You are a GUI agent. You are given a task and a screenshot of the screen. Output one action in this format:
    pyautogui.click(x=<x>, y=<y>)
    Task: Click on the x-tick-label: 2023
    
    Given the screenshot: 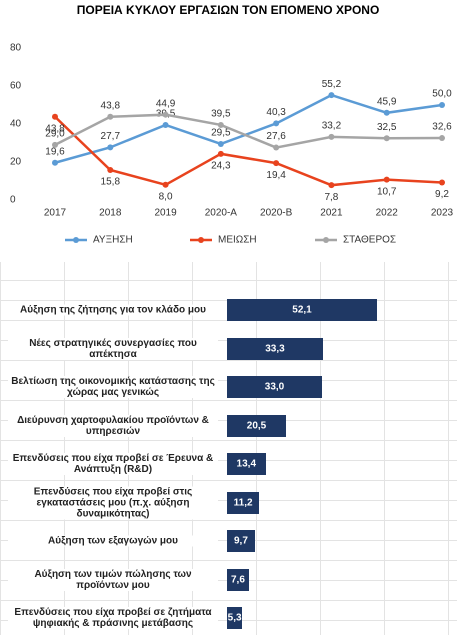 What is the action you would take?
    pyautogui.click(x=442, y=213)
    